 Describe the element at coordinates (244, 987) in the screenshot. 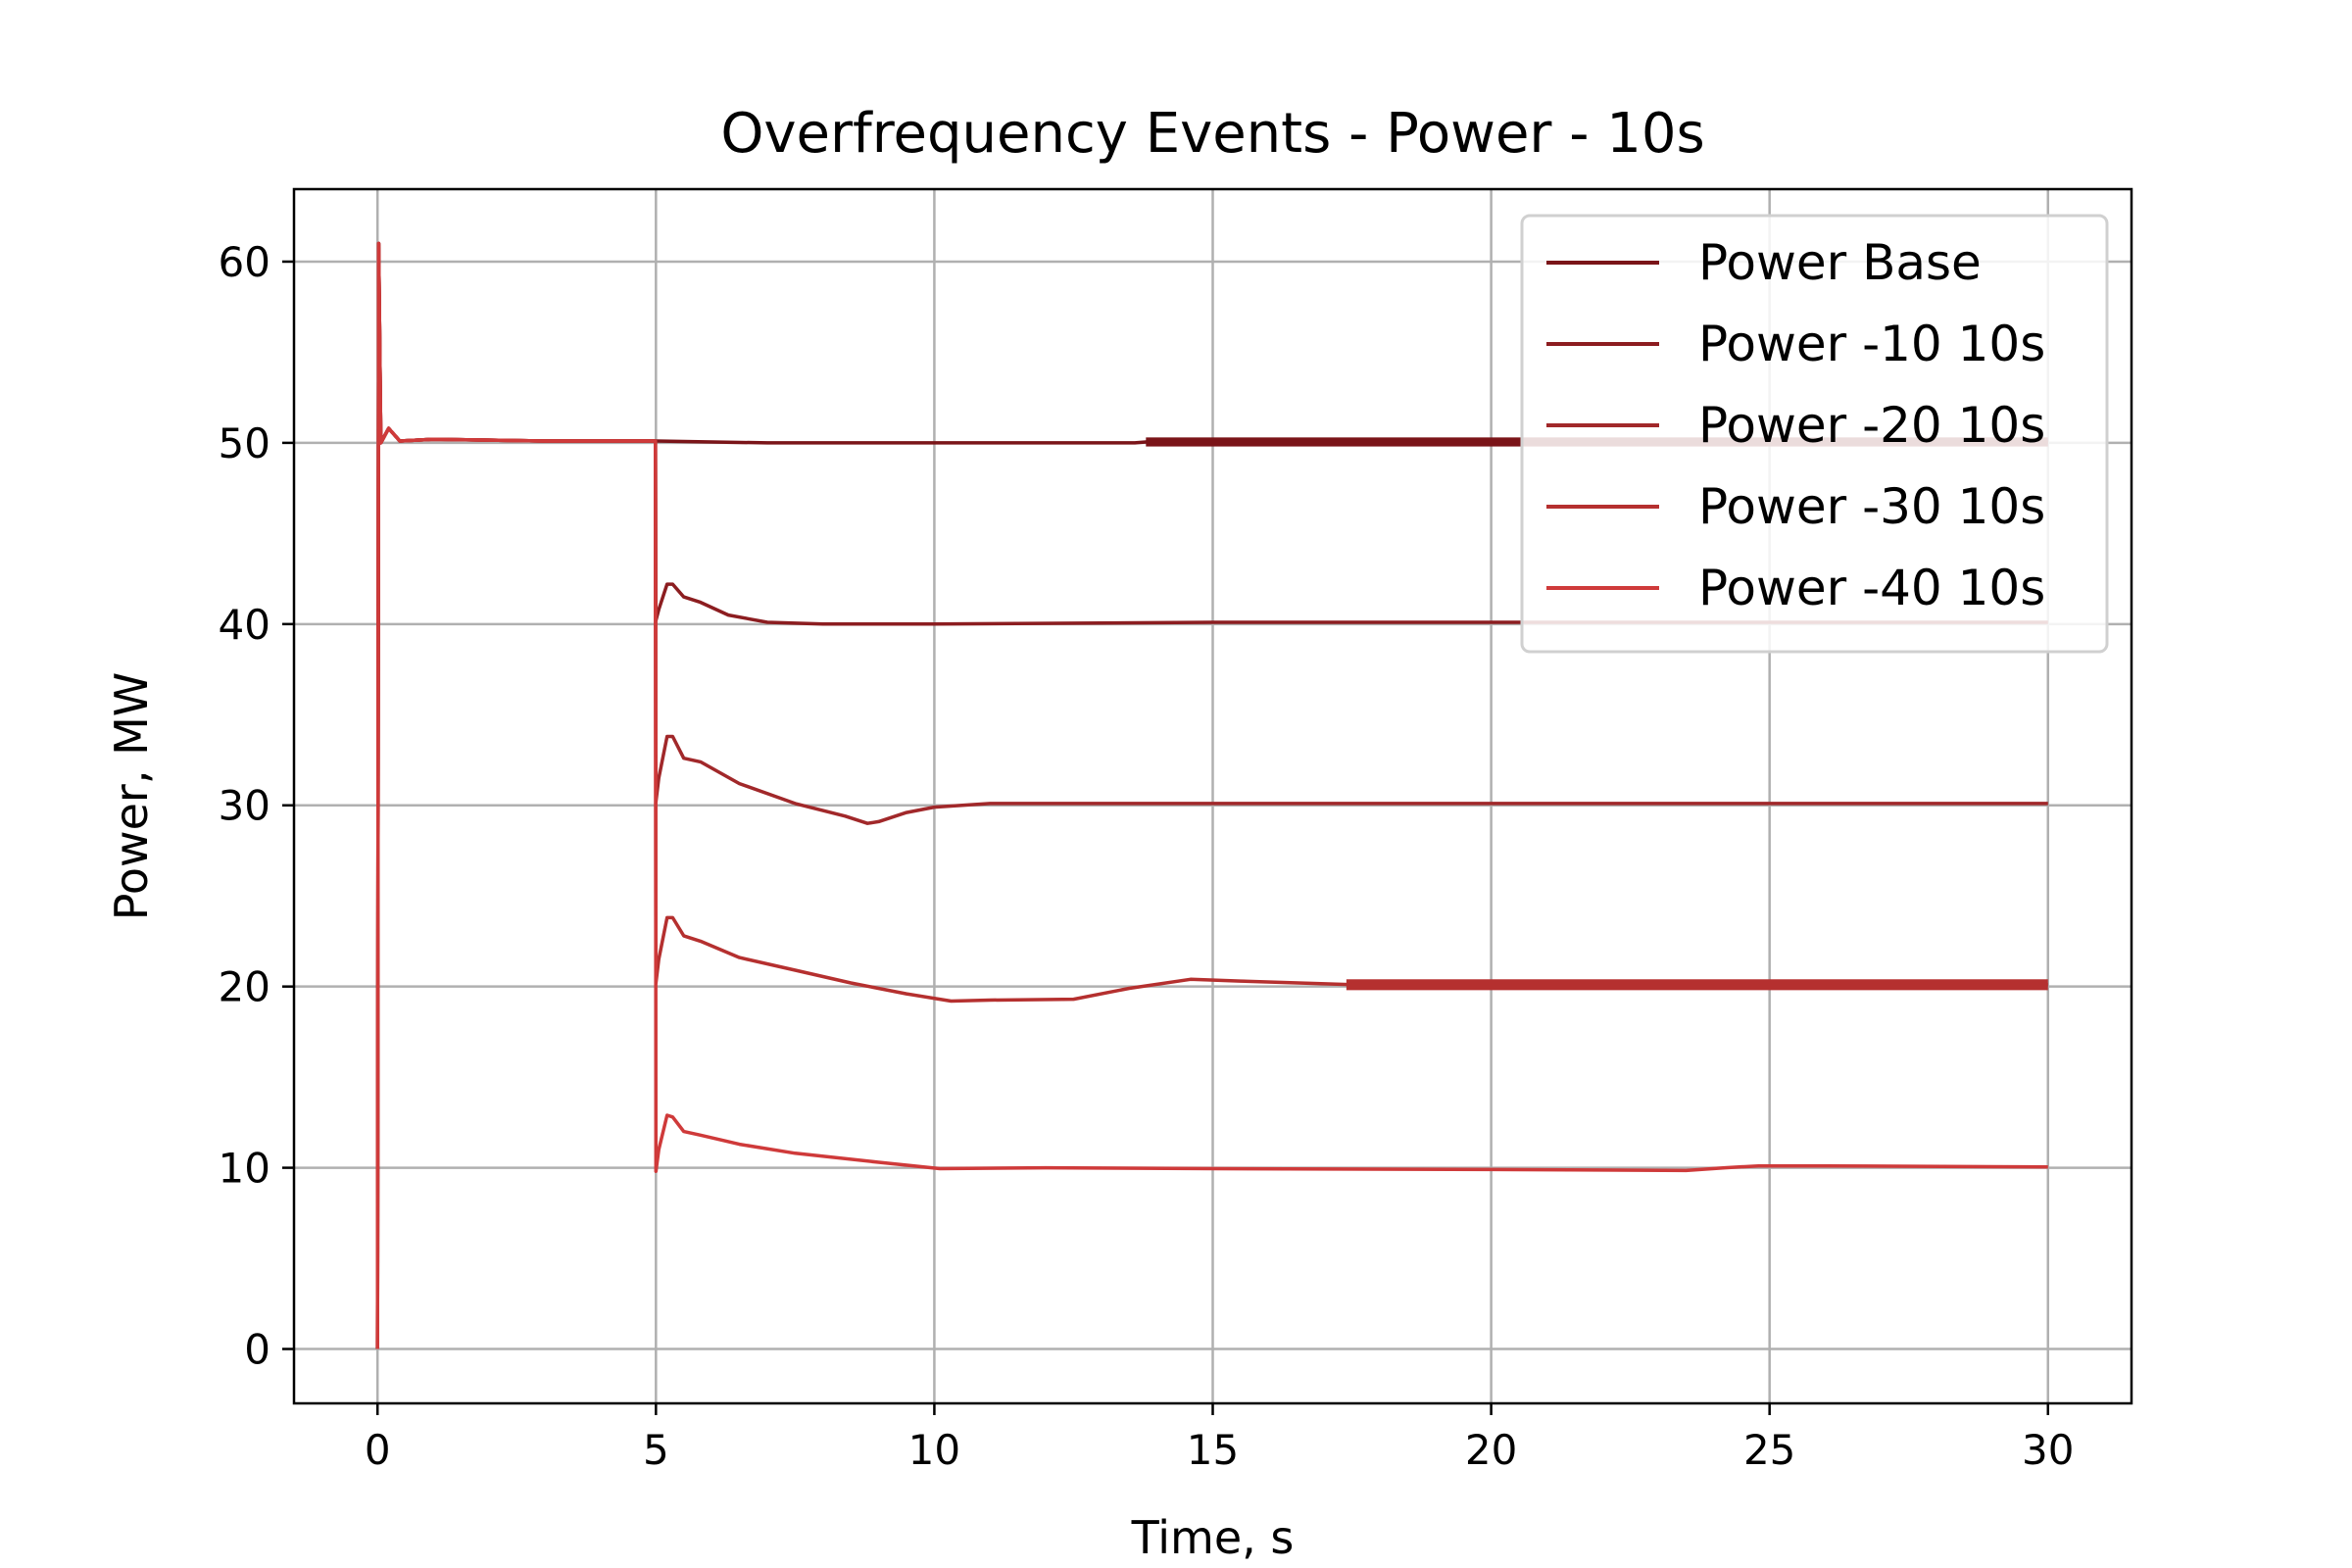

I see `y-tick-label: 20` at that location.